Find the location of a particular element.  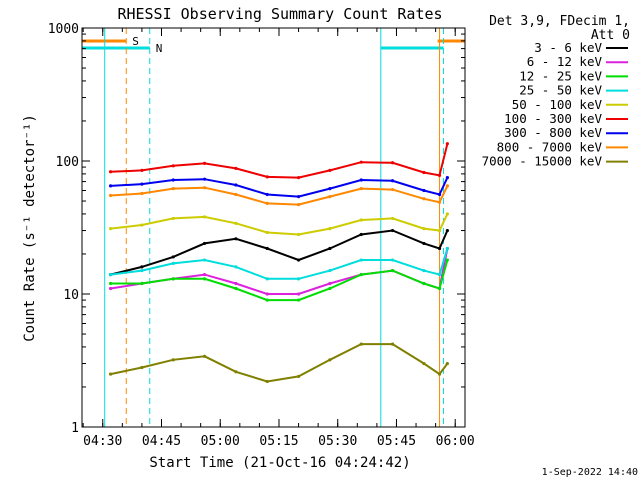

legend-label: 100 - 300 keV is located at coordinates (553, 118).